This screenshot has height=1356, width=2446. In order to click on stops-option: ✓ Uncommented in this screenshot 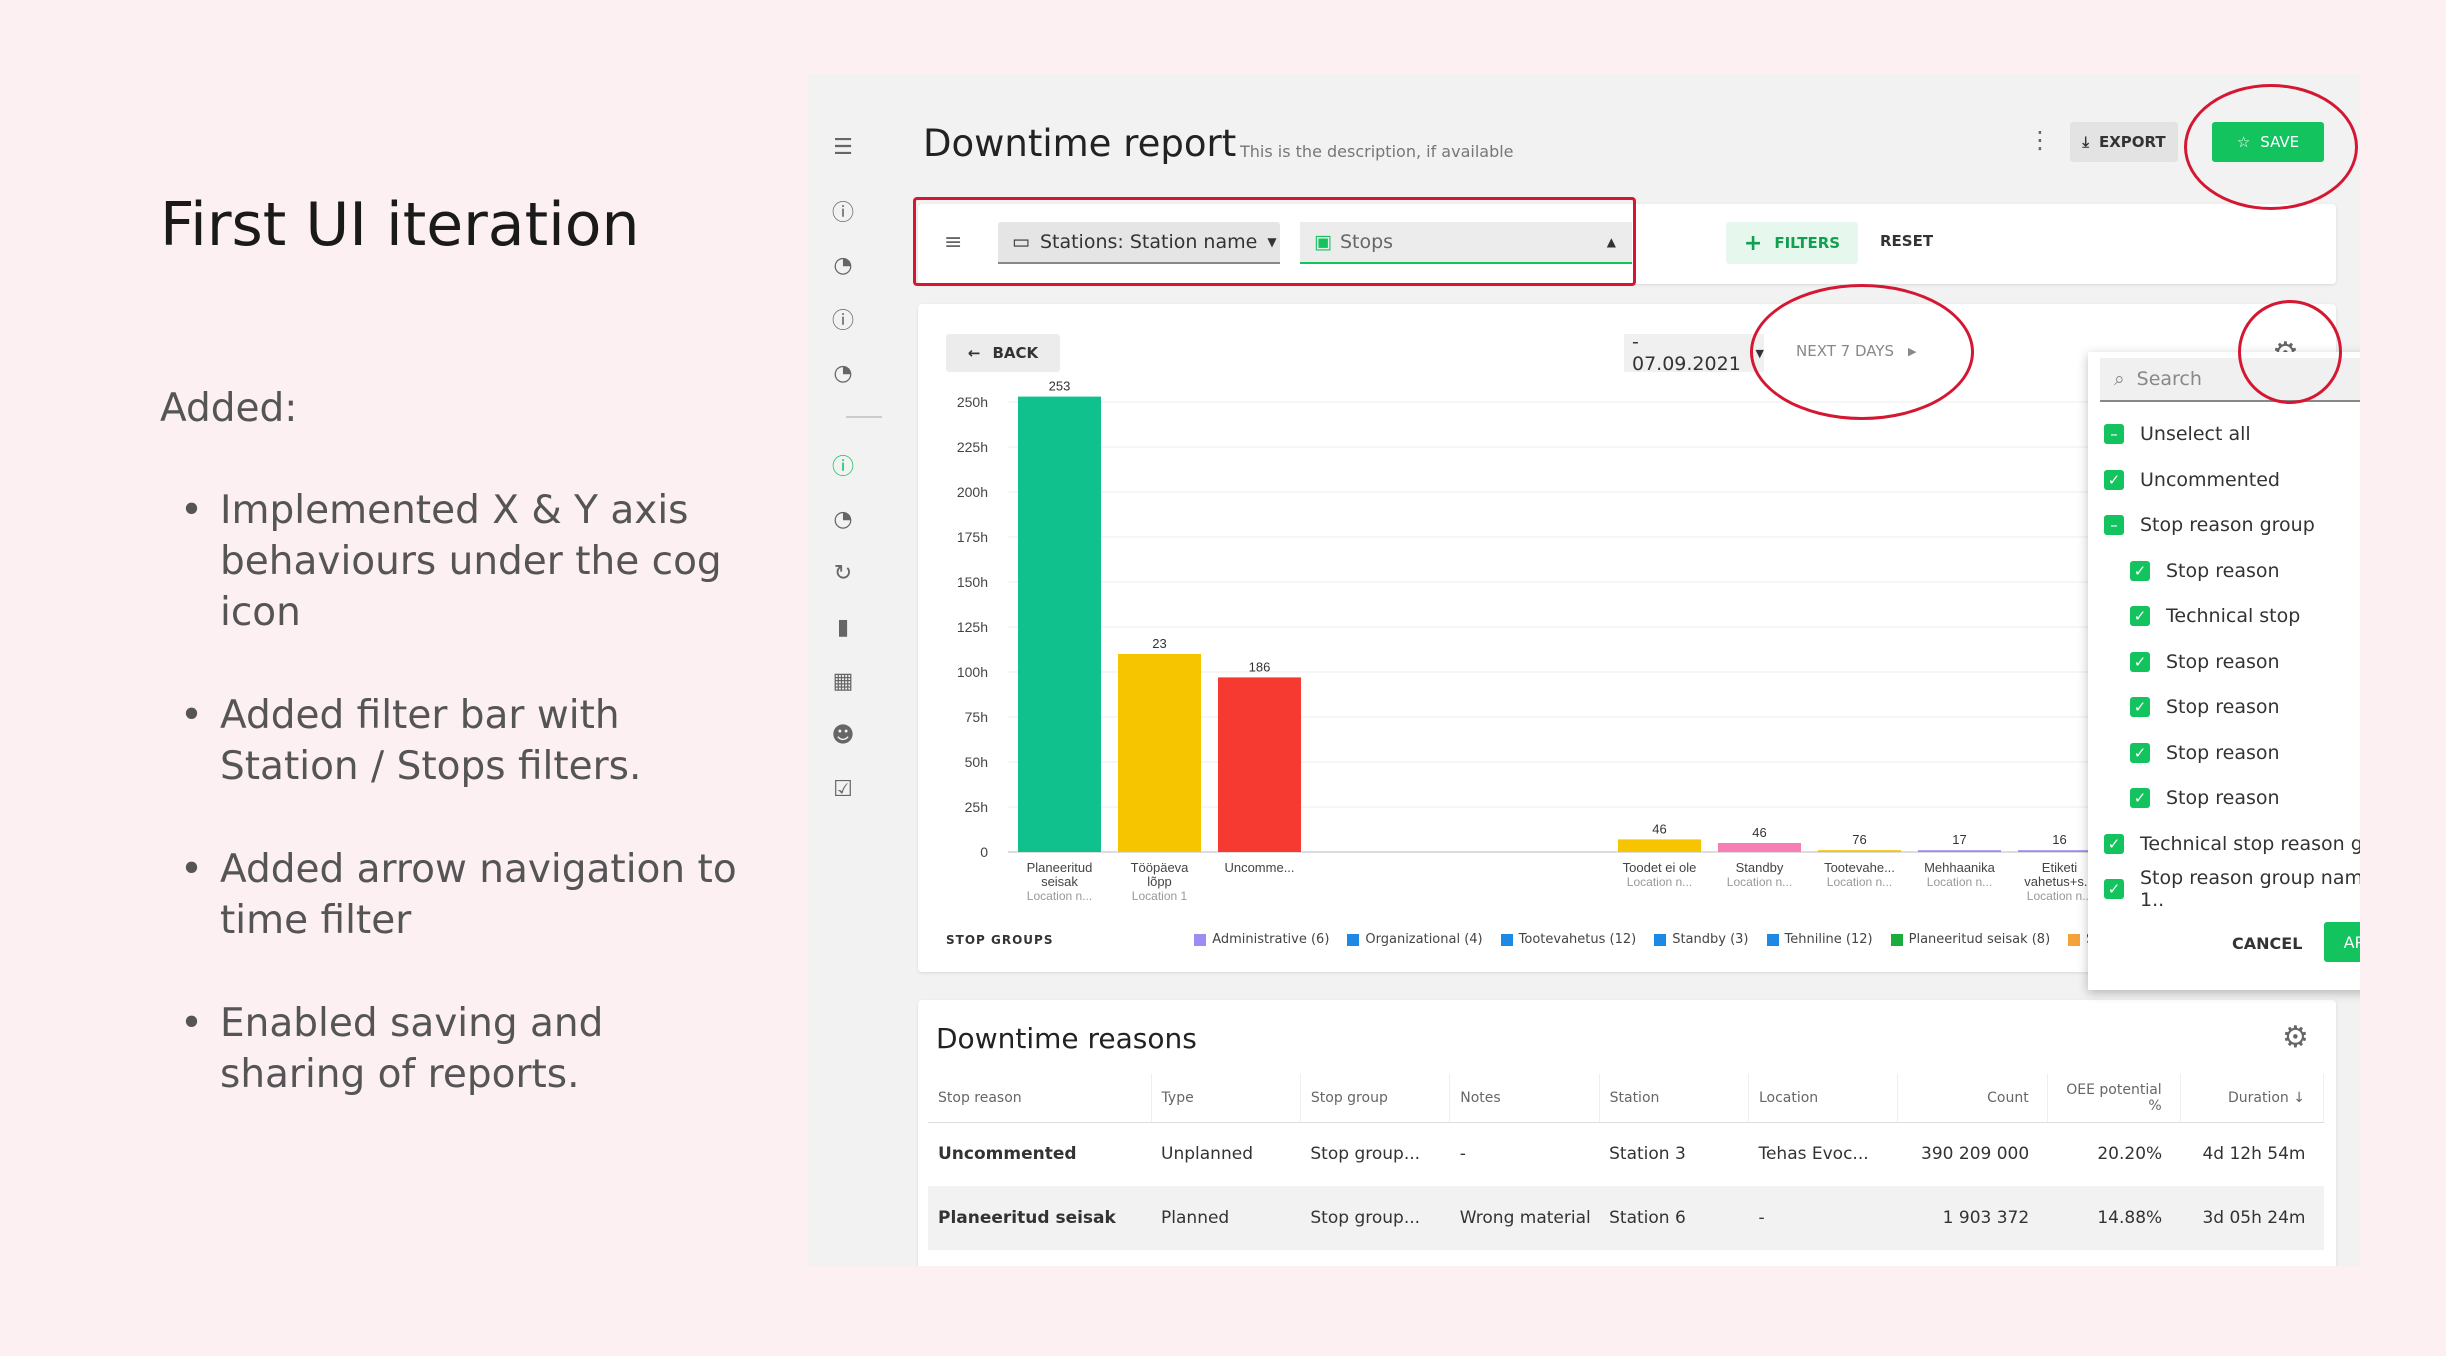, I will do `click(2232, 480)`.